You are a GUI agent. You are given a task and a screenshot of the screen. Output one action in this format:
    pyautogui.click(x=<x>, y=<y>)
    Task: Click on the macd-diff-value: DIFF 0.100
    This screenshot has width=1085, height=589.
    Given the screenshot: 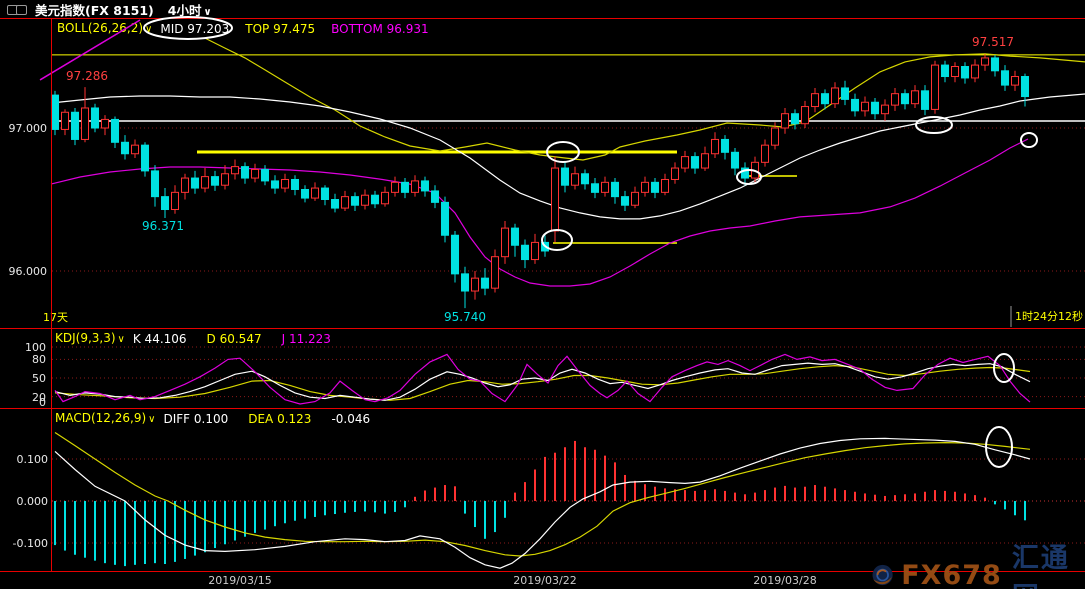 What is the action you would take?
    pyautogui.click(x=196, y=419)
    